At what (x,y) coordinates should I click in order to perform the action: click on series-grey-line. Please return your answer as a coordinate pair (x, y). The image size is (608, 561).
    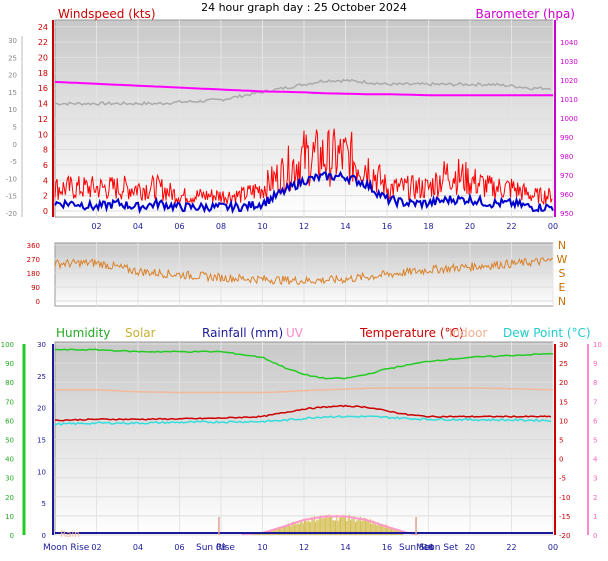
    Looking at the image, I should click on (303, 92).